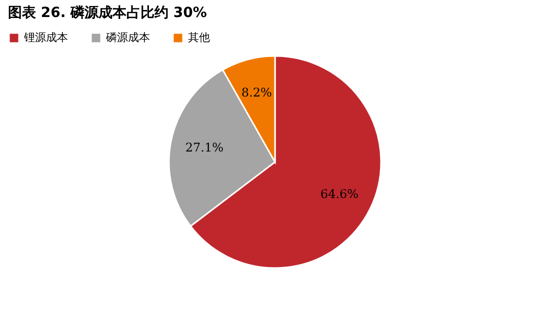 The image size is (550, 326). What do you see at coordinates (107, 13) in the screenshot?
I see `chart-title: 图表 26. 磷源成本占比约 30%` at bounding box center [107, 13].